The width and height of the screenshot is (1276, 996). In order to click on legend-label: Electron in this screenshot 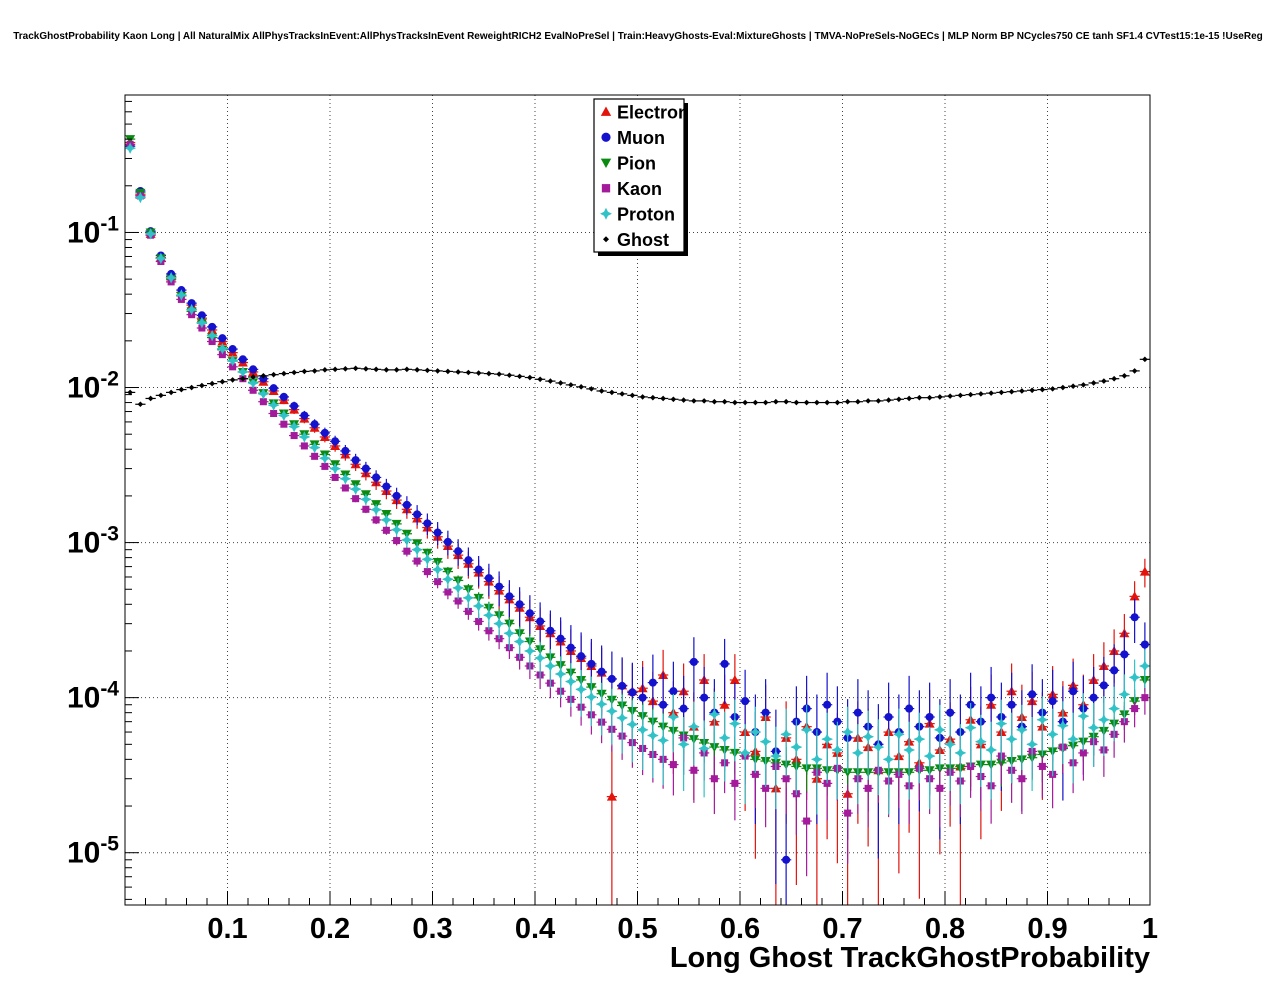, I will do `click(653, 112)`.